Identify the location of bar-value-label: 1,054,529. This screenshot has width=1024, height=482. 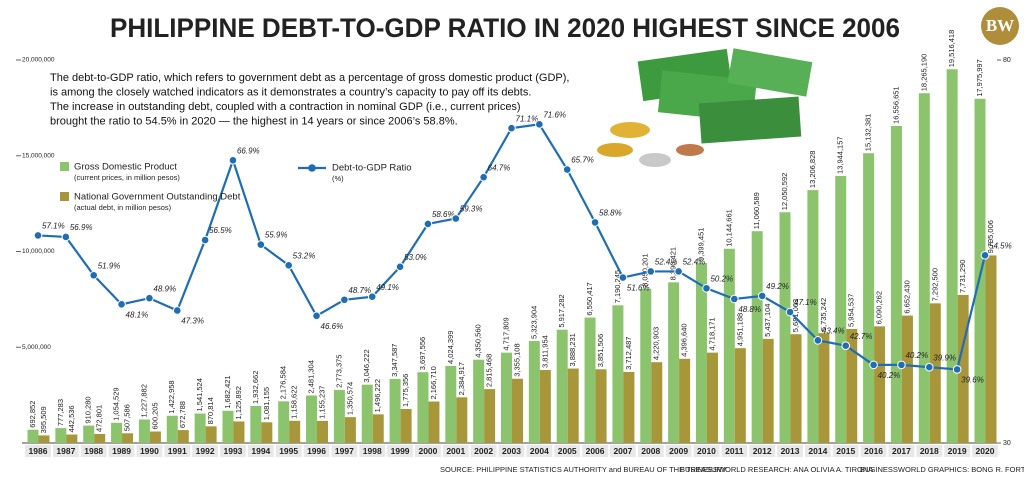
(116, 403).